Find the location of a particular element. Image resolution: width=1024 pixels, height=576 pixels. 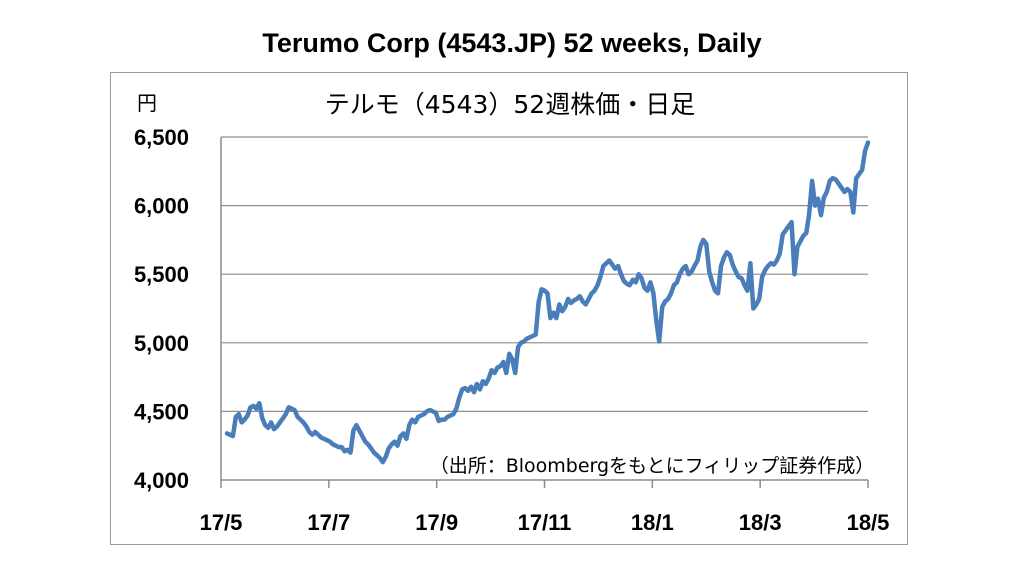

x-tick-label: 17/11 is located at coordinates (545, 522).